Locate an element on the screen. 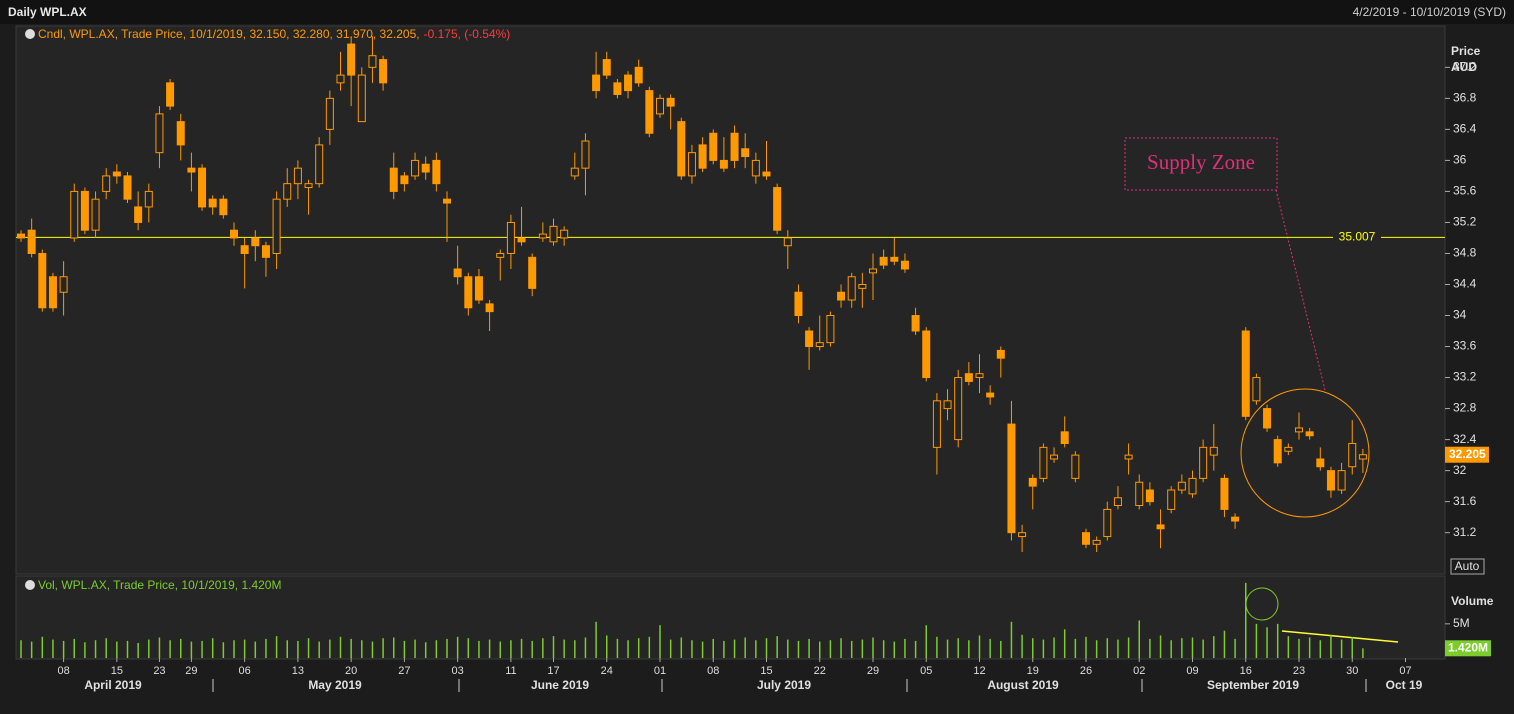  x-tick-label: 24 is located at coordinates (607, 671).